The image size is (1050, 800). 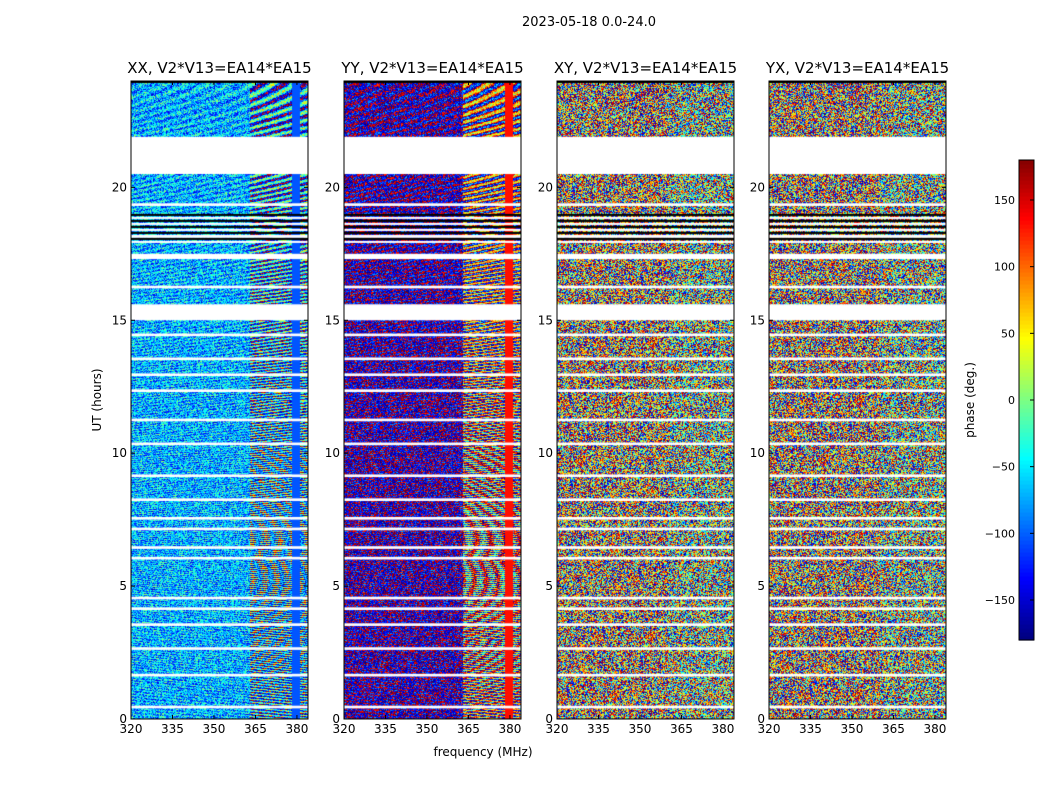 What do you see at coordinates (336, 586) in the screenshot?
I see `y-tick-label: 5` at bounding box center [336, 586].